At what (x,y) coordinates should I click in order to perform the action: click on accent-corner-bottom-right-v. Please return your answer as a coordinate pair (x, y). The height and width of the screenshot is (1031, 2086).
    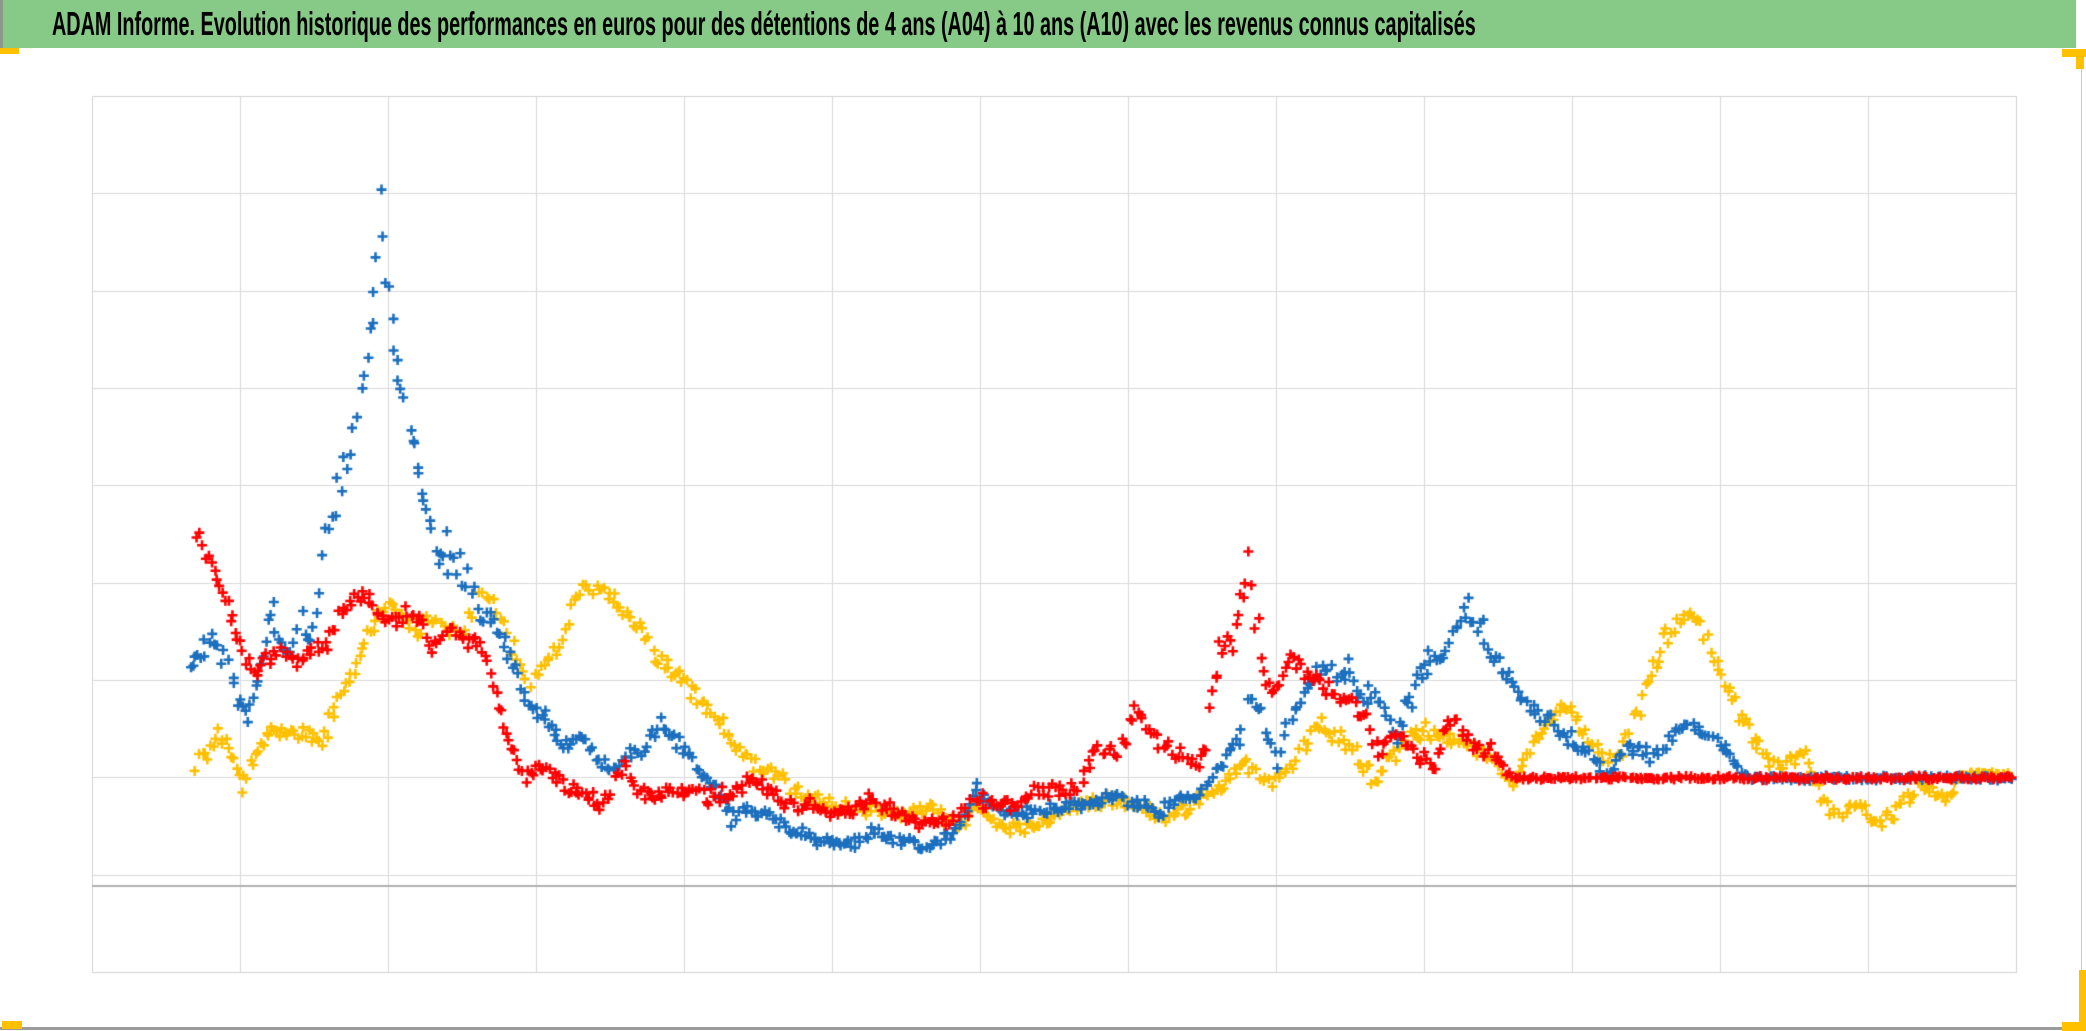
    Looking at the image, I should click on (2082, 1000).